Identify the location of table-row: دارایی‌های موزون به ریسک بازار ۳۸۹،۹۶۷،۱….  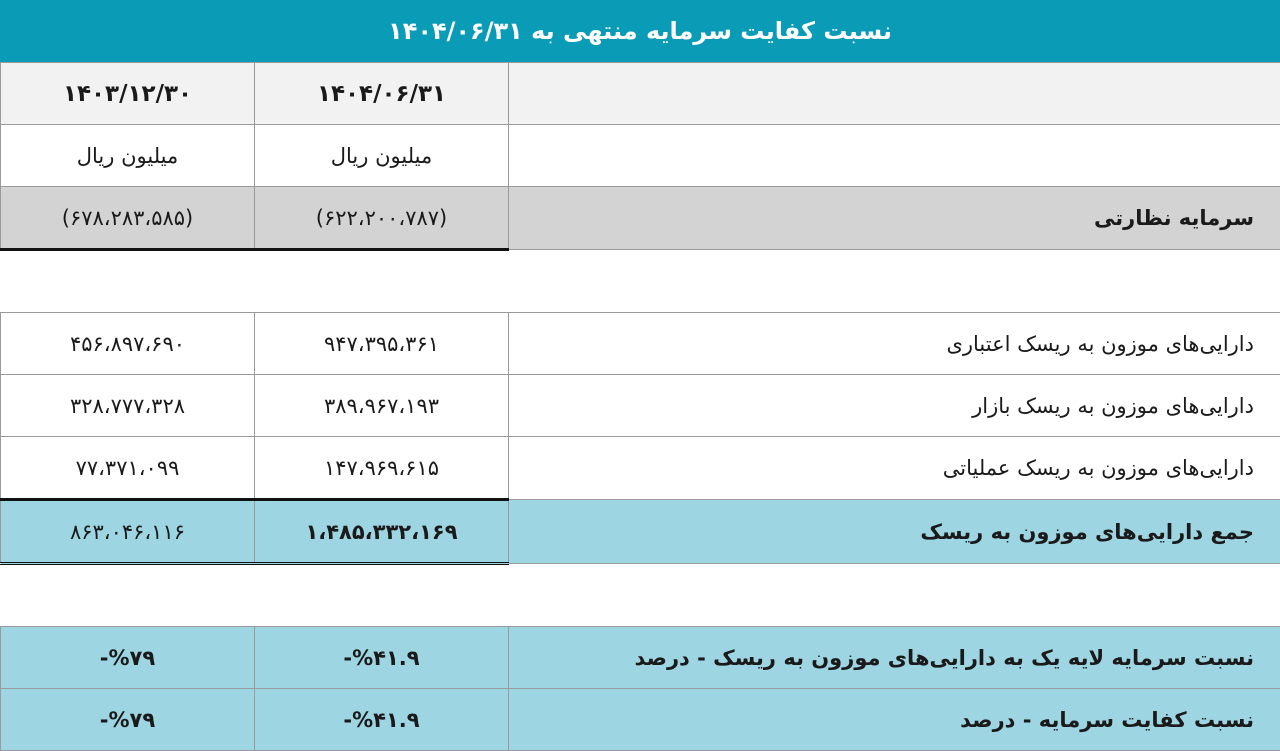
(640, 406).